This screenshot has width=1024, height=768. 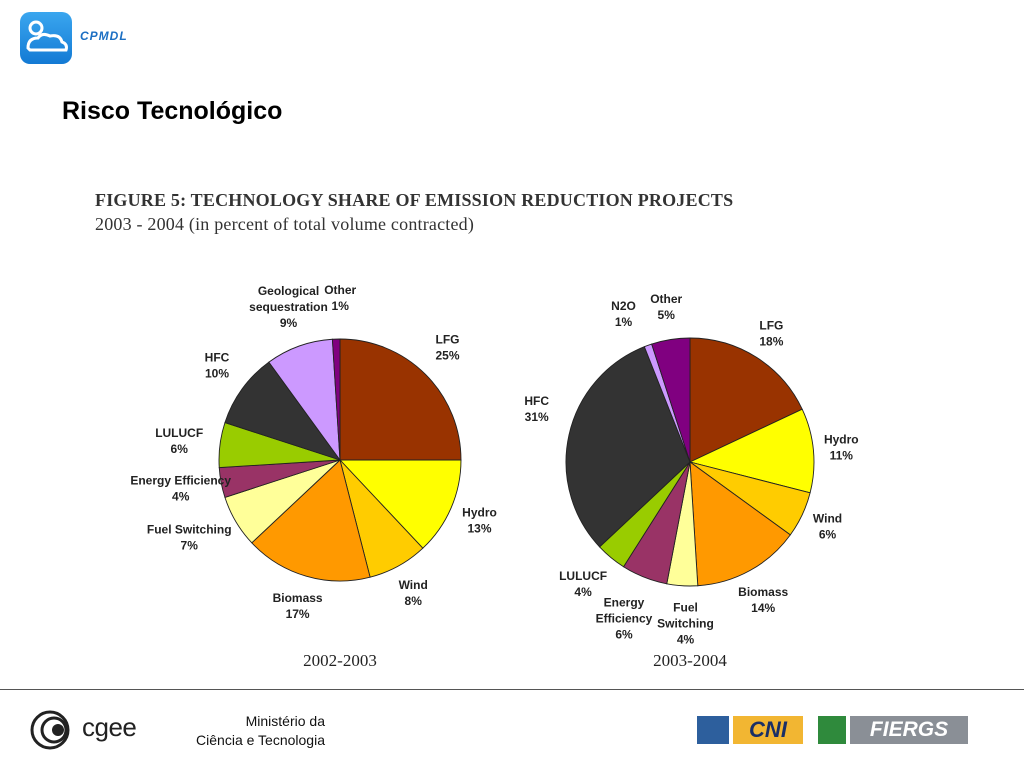 What do you see at coordinates (180, 489) in the screenshot?
I see `pie-label-energy-efficiency: Energy Efficiency 4%` at bounding box center [180, 489].